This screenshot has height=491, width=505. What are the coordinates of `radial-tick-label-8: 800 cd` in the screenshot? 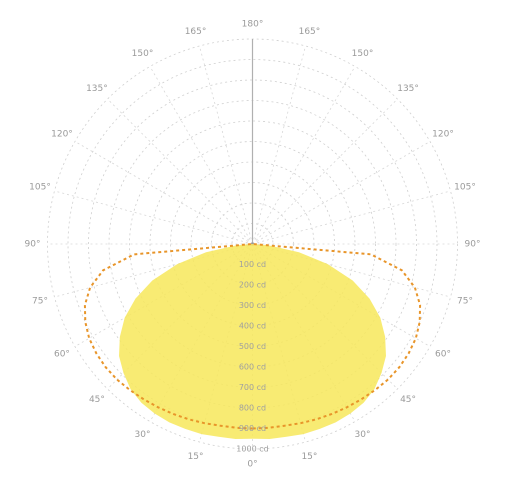 It's located at (252, 408).